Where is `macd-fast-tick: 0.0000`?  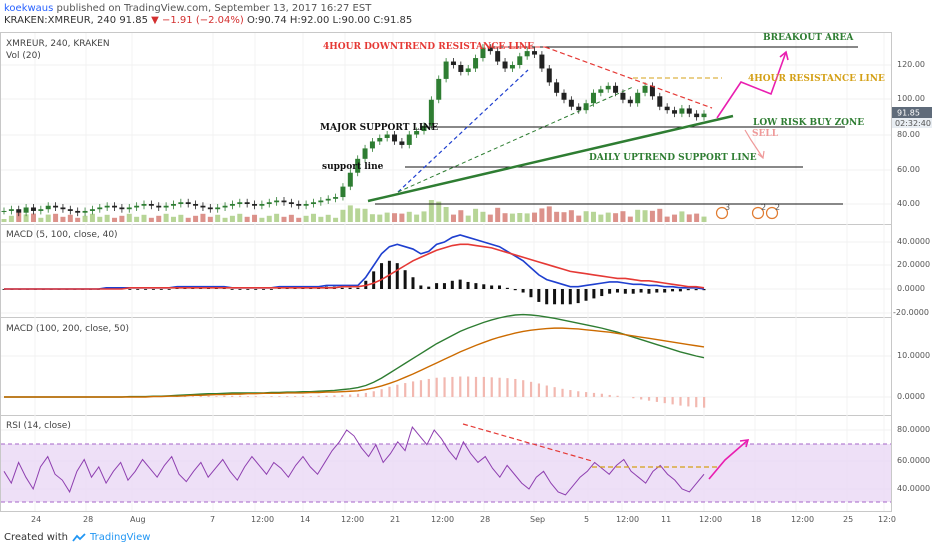
macd-fast-tick: 0.0000 is located at coordinates (911, 288).